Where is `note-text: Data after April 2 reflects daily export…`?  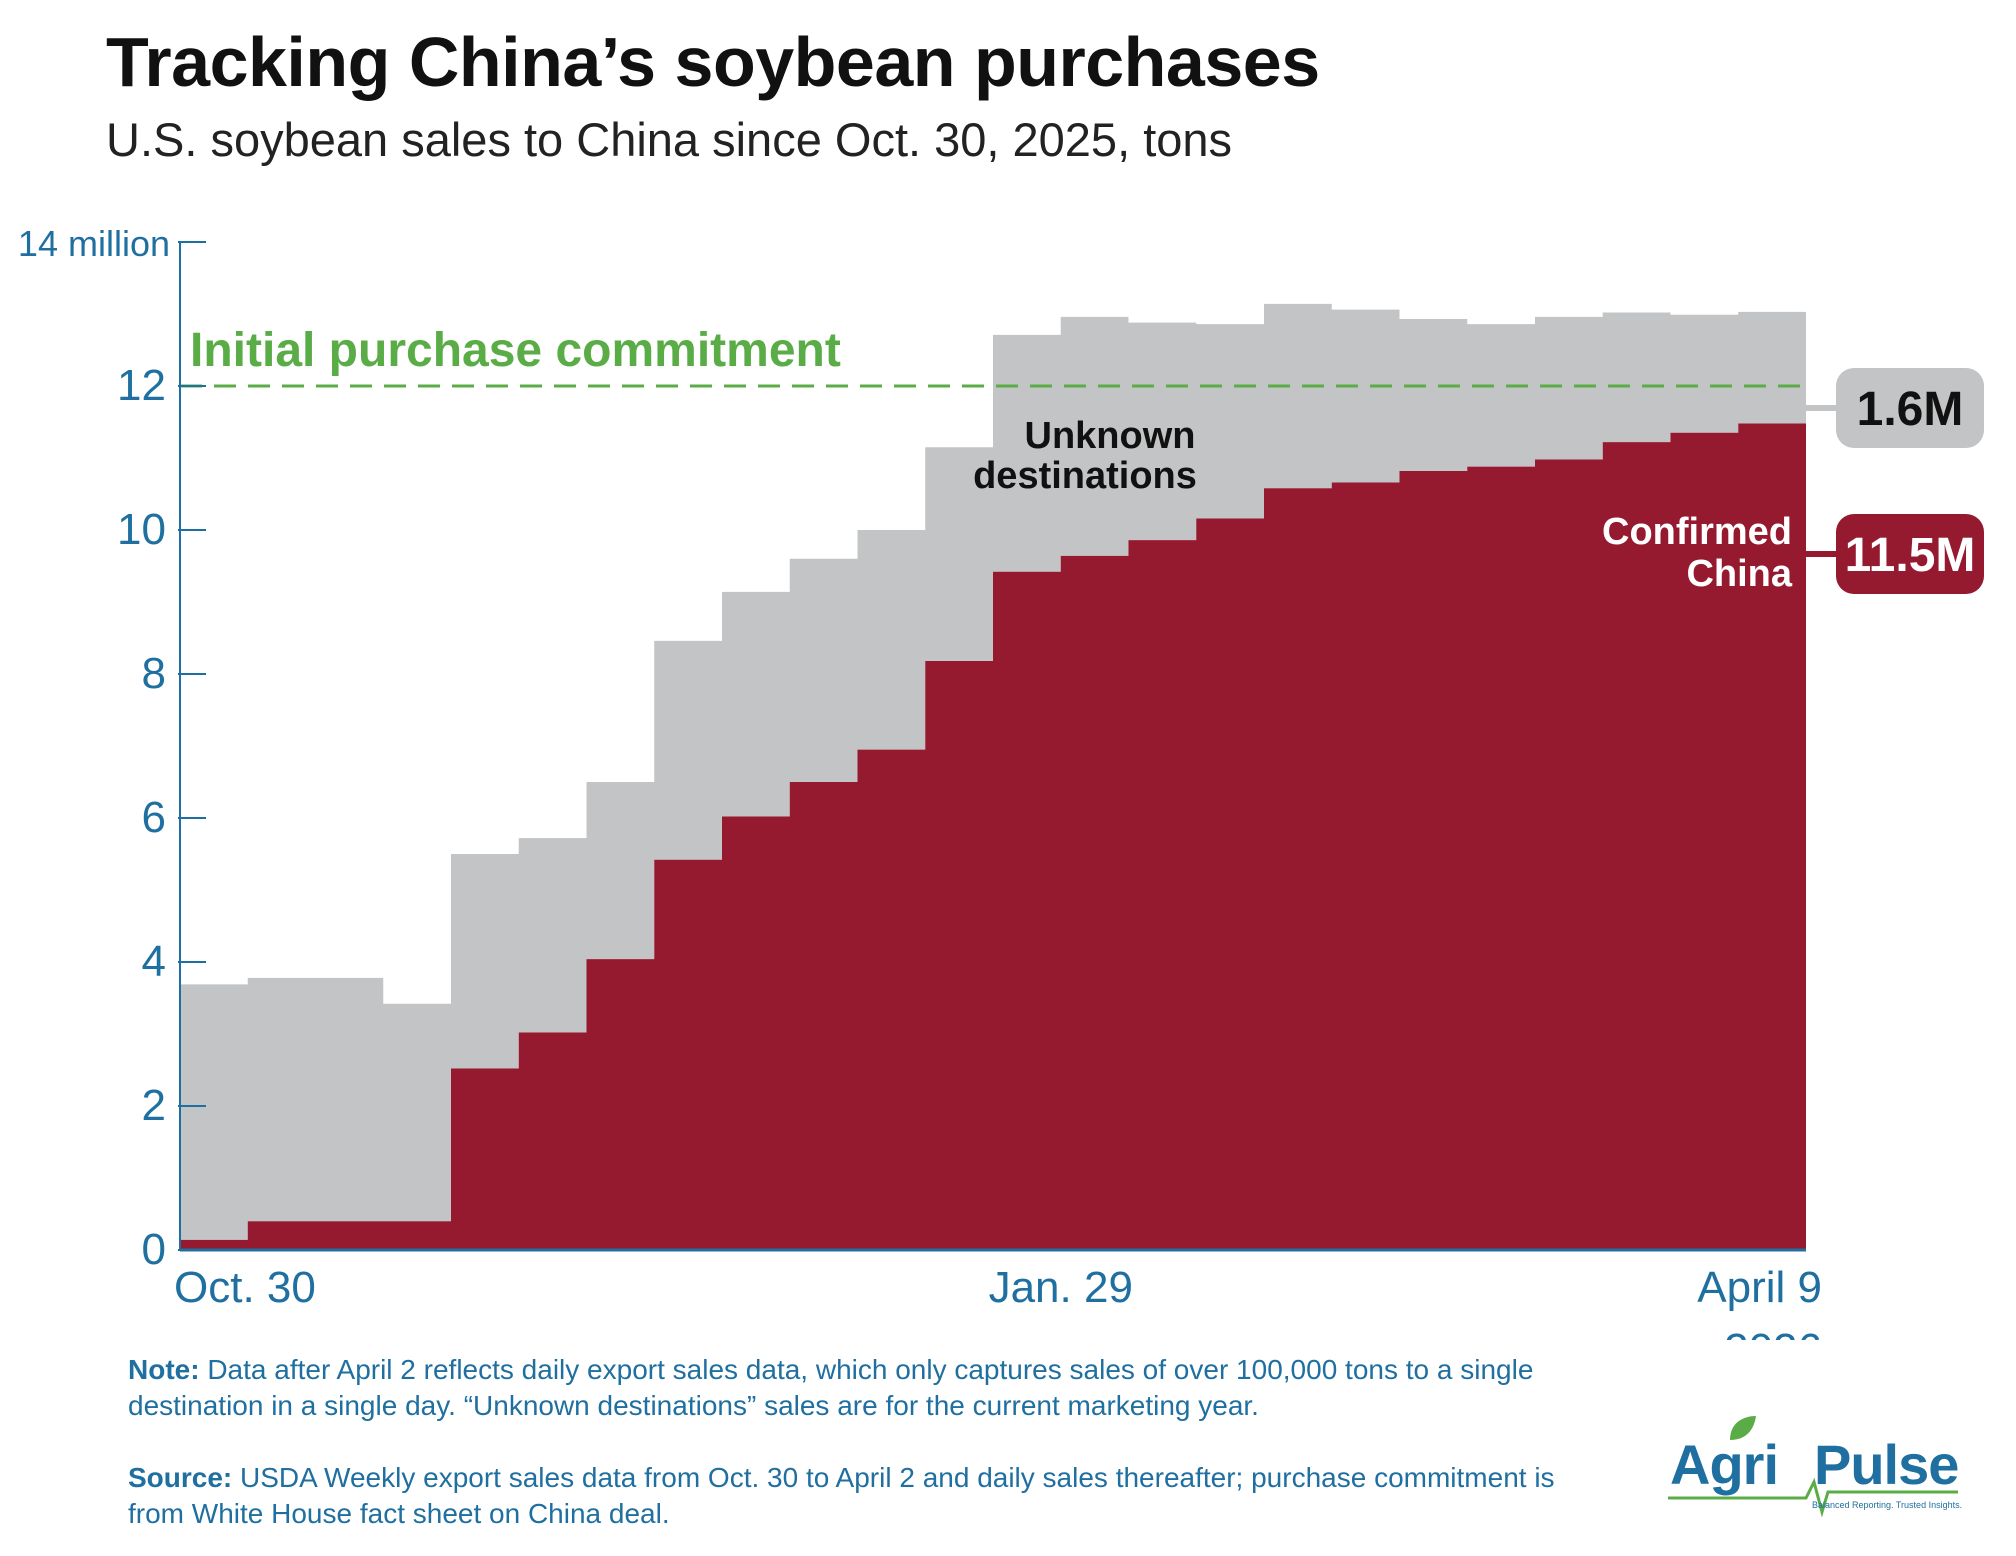
note-text: Data after April 2 reflects daily export… is located at coordinates (831, 1387).